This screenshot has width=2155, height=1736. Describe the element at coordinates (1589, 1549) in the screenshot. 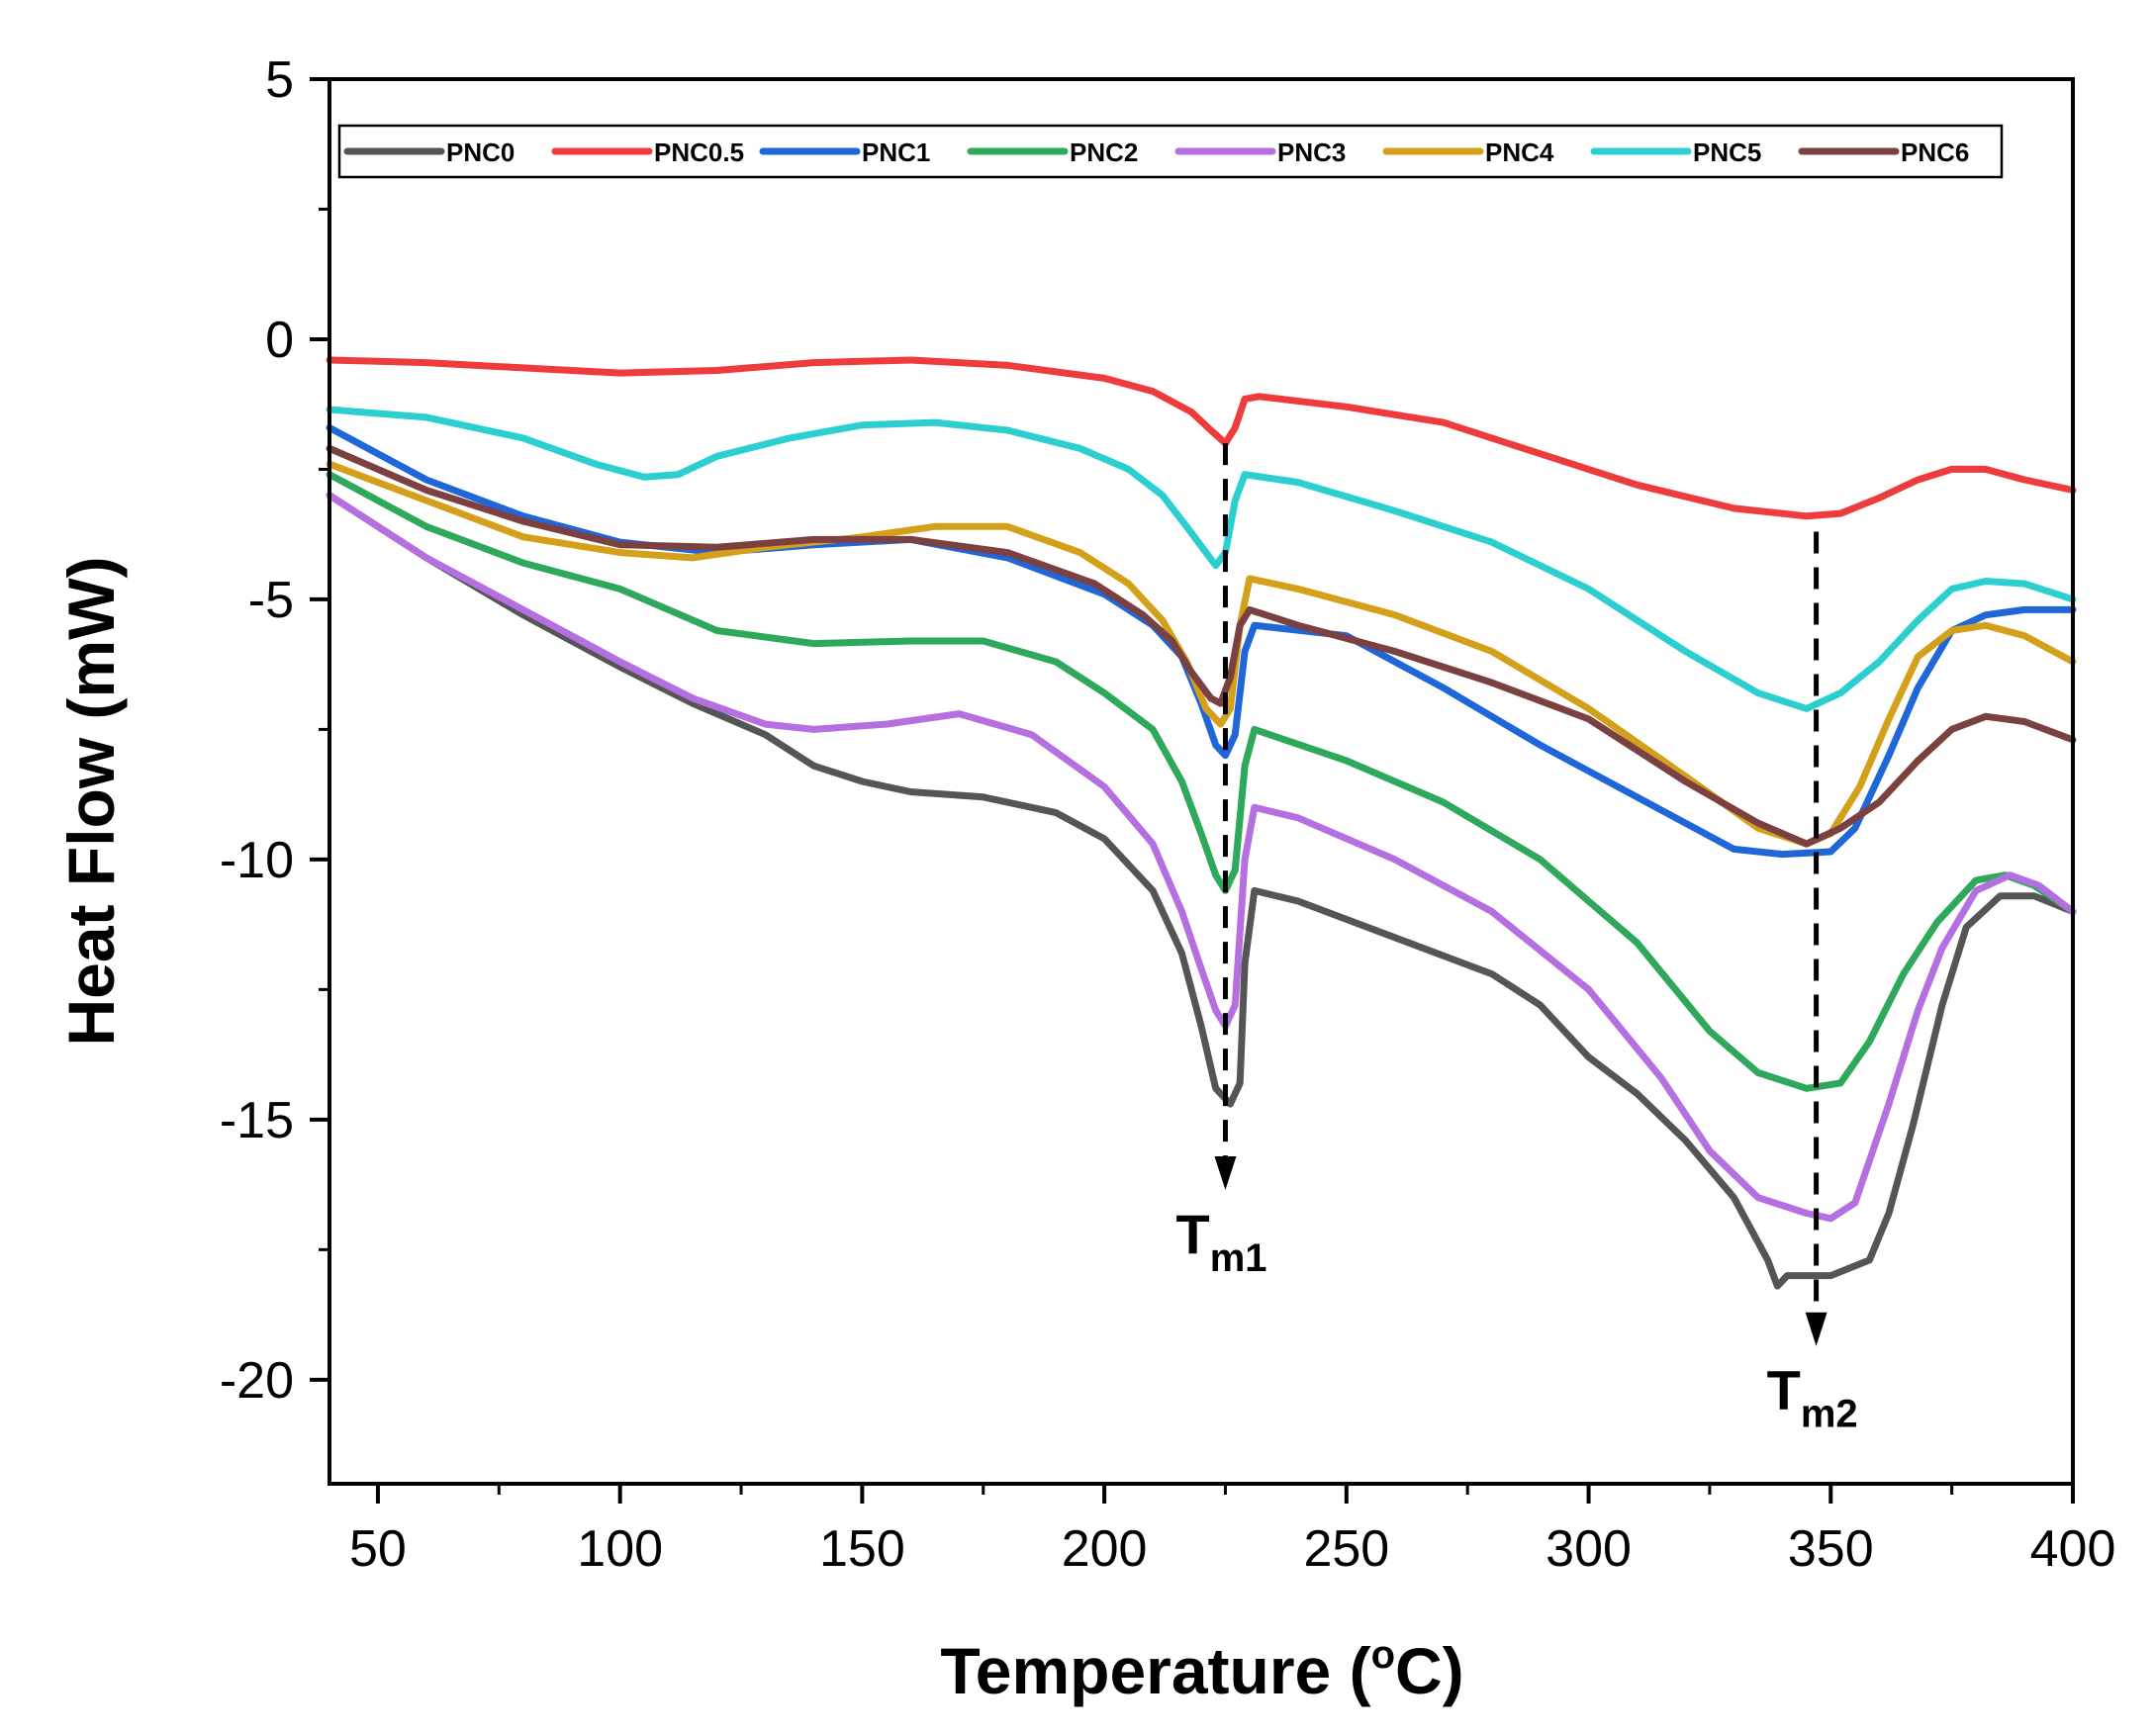

I see `x-tick-label: 300` at that location.